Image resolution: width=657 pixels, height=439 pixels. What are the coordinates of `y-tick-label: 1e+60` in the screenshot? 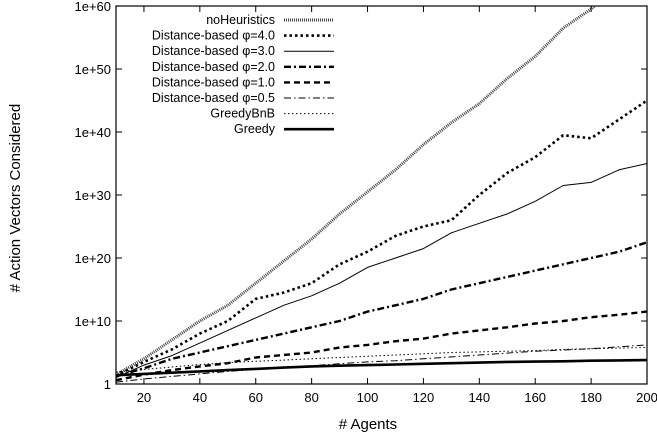 It's located at (92, 7).